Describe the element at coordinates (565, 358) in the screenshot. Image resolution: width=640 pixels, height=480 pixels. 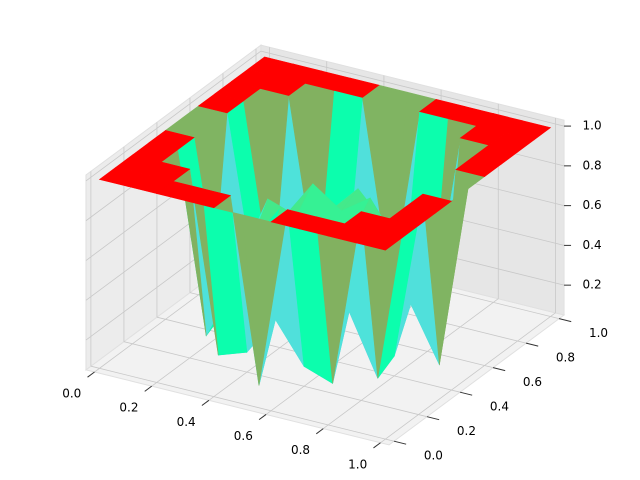
I see `y-tick-label: 0.8` at that location.